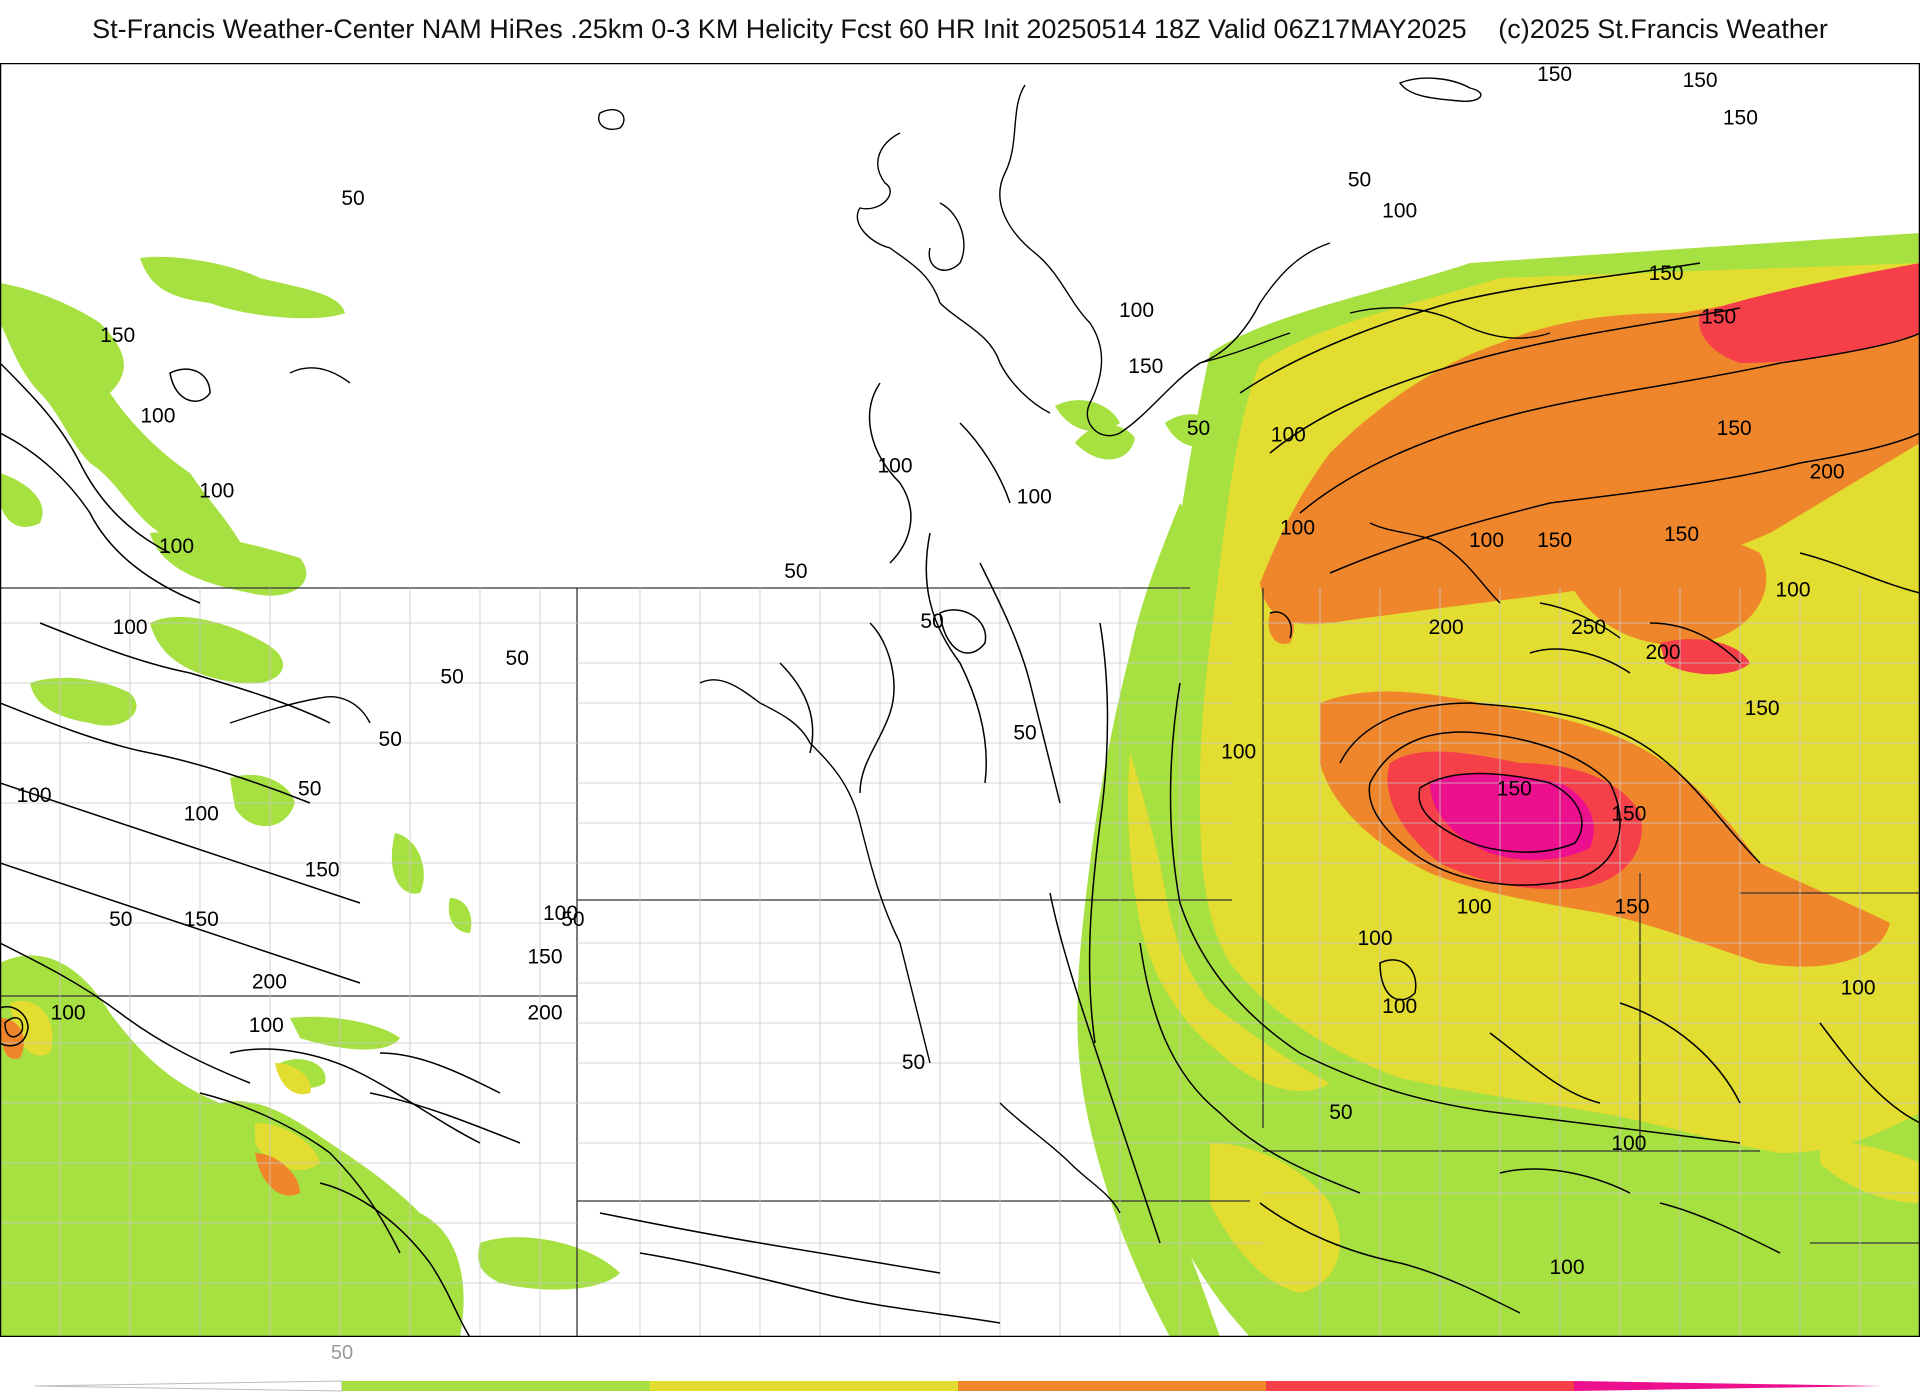 The width and height of the screenshot is (1920, 1400). I want to click on contour-label: 250, so click(1588, 627).